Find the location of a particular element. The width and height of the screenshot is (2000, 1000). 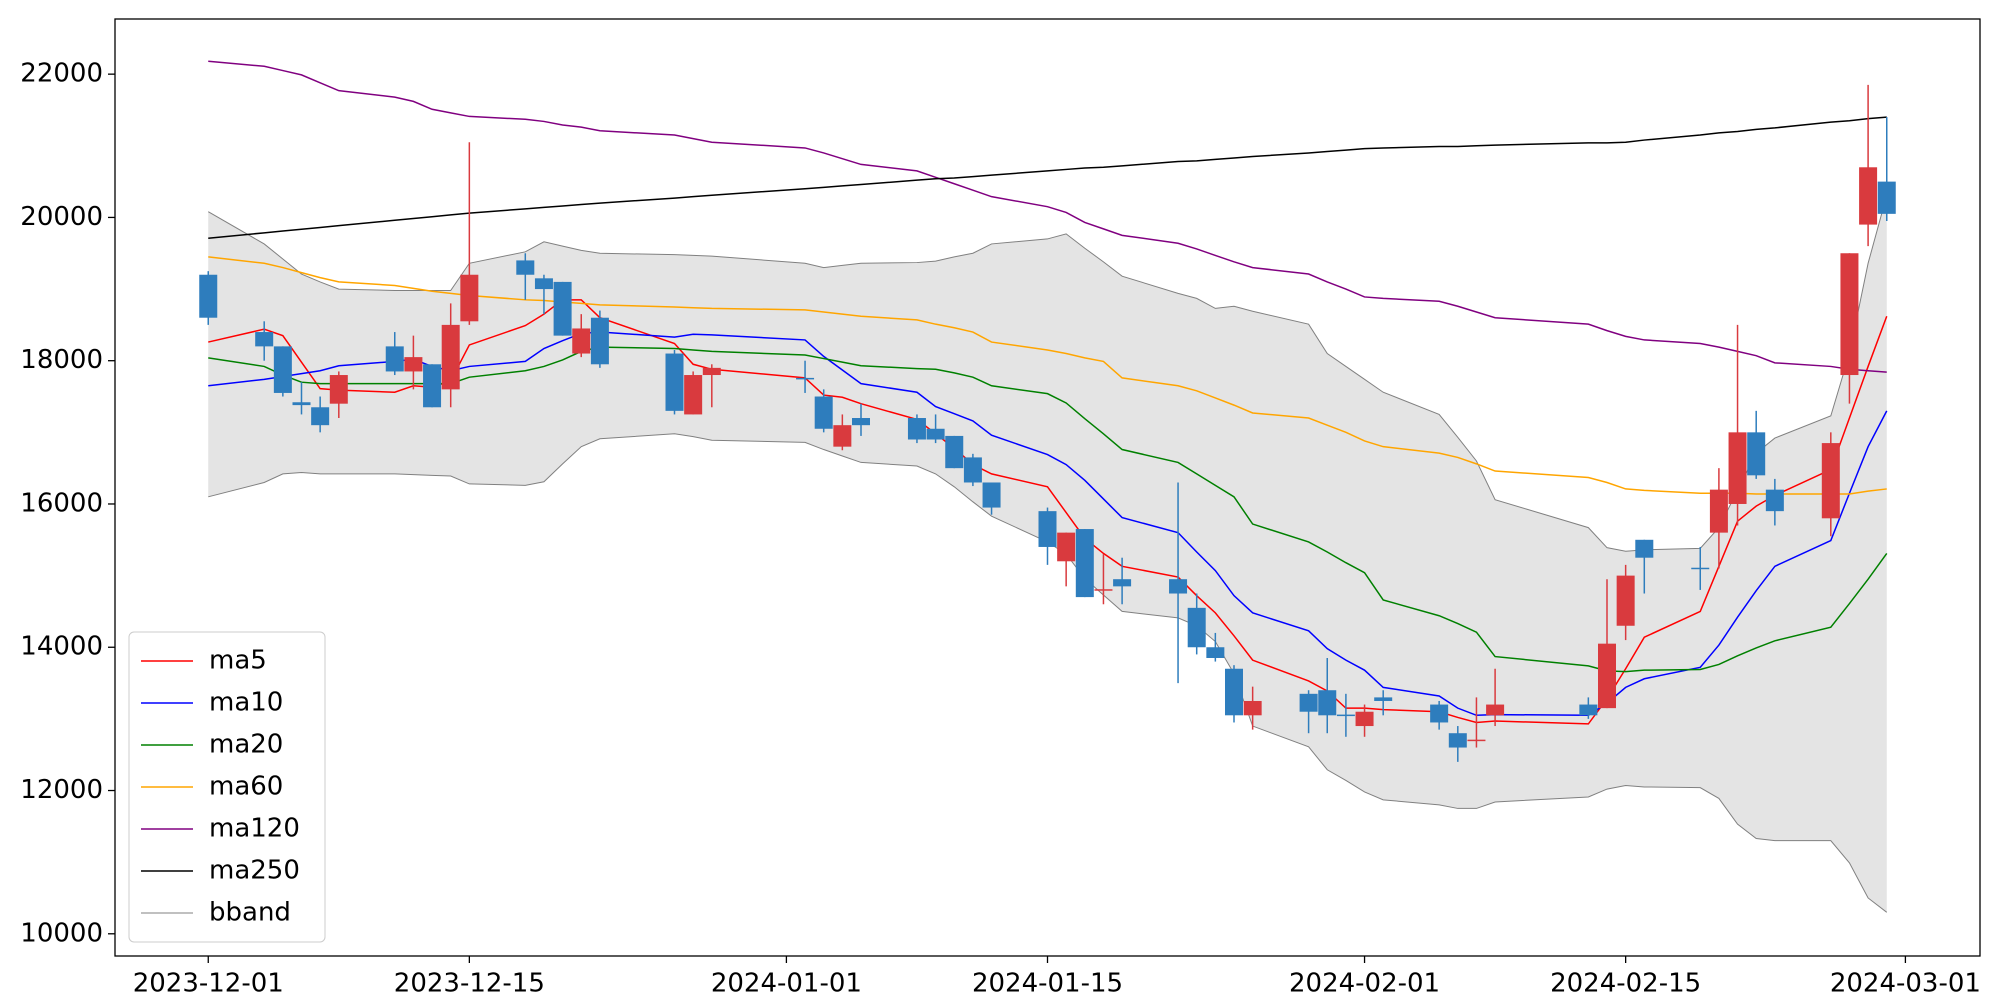

x-tick-label: 2024-02-15 is located at coordinates (1625, 984).